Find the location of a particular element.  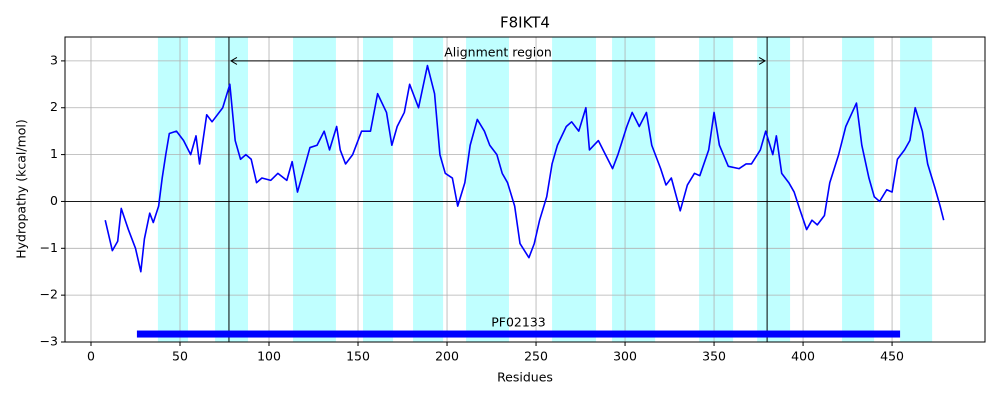

x-tick-label: 50 is located at coordinates (180, 356).